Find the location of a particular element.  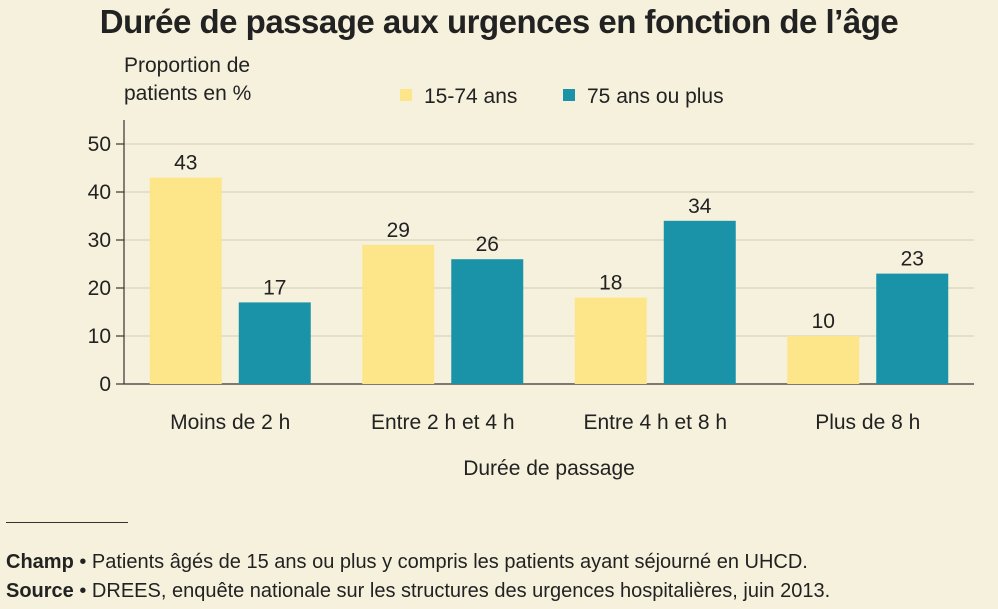

bar-data-label: 18 is located at coordinates (610, 283).